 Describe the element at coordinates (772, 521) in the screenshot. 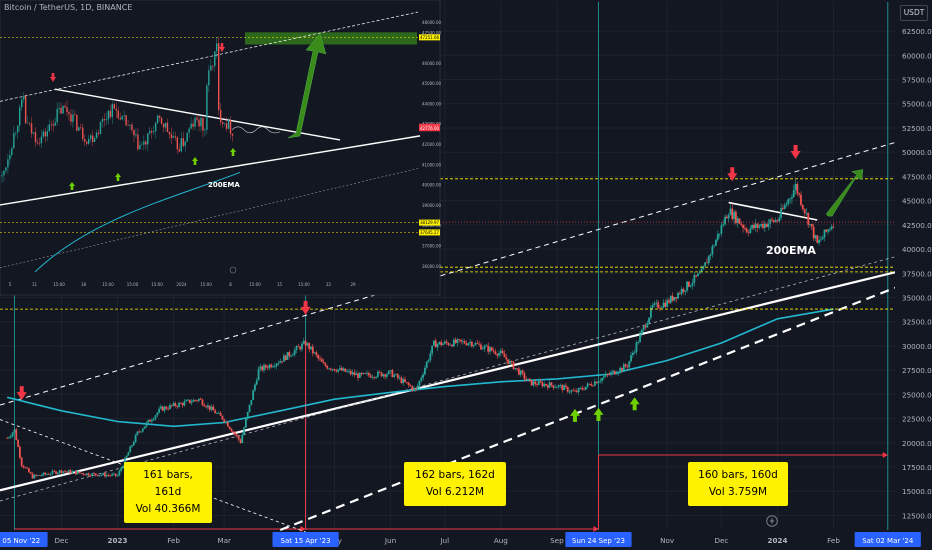

I see `lightning-icon` at that location.